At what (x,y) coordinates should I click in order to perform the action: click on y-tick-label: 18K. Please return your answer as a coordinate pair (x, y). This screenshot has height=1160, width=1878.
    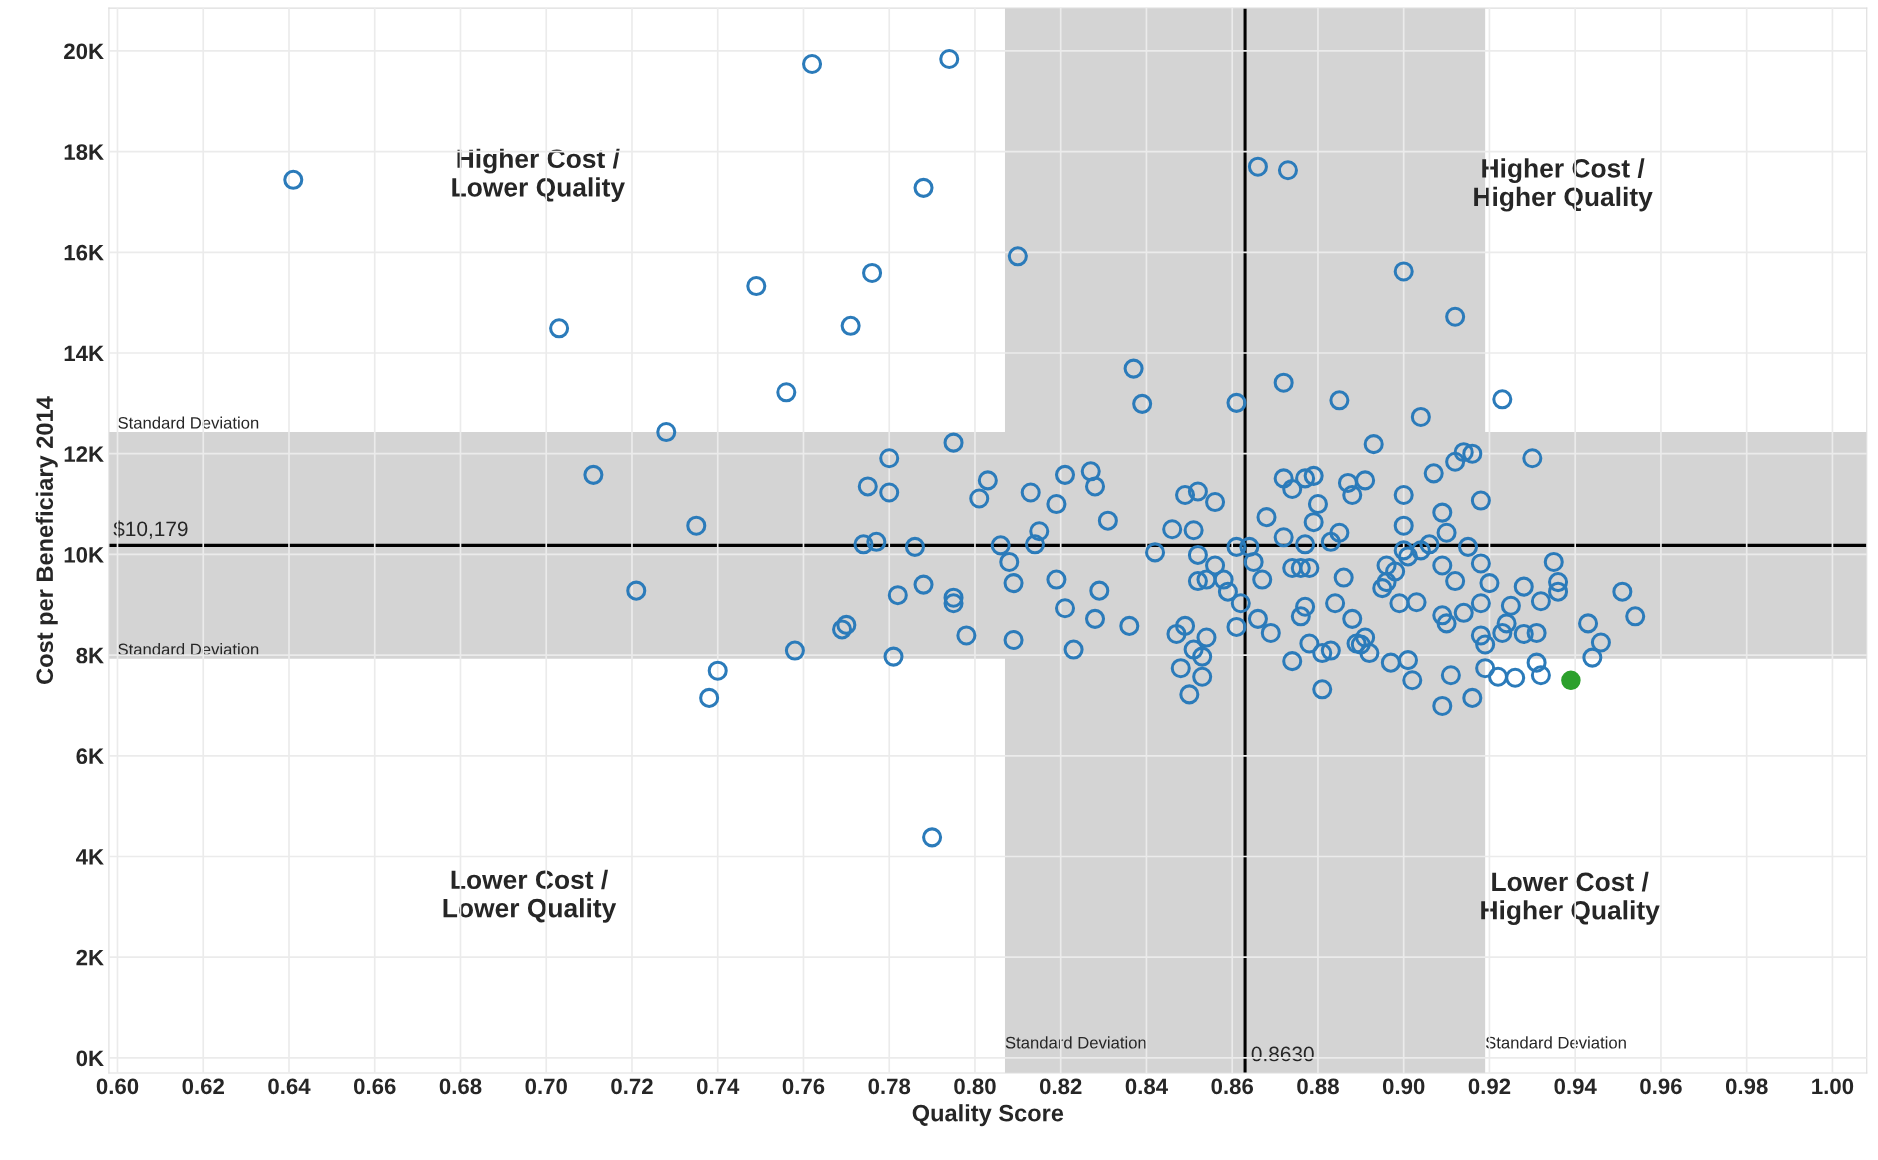
    Looking at the image, I should click on (84, 152).